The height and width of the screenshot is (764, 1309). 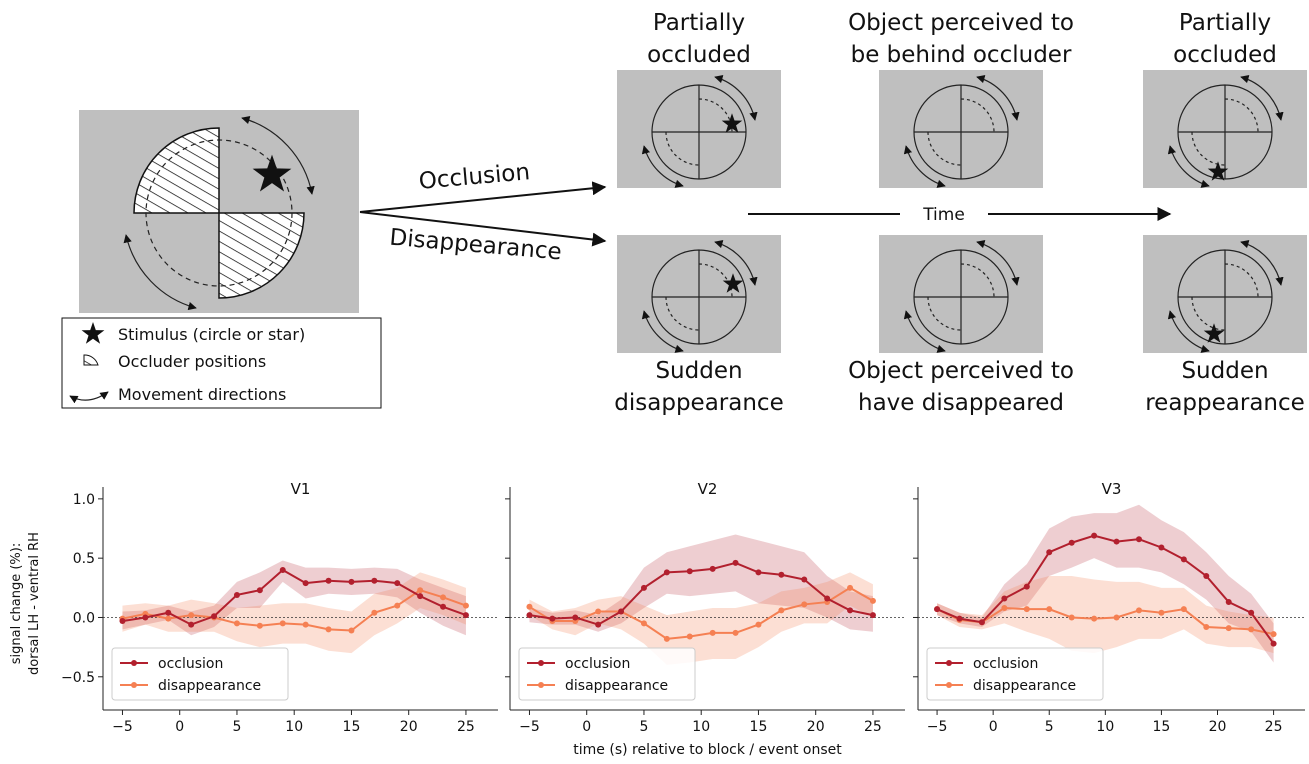 I want to click on chart-title: V3, so click(x=1112, y=489).